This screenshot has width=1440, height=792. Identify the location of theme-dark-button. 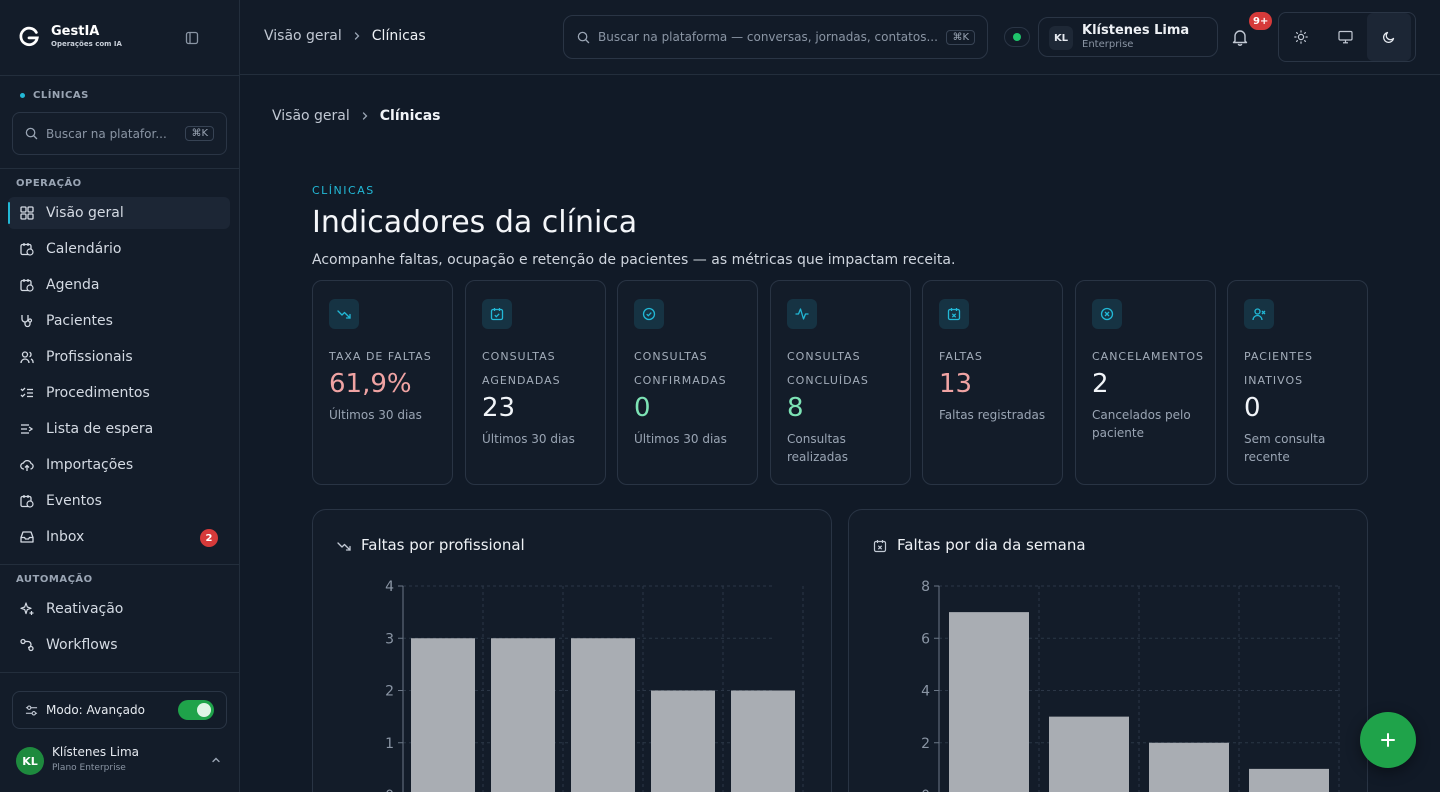
(1389, 37).